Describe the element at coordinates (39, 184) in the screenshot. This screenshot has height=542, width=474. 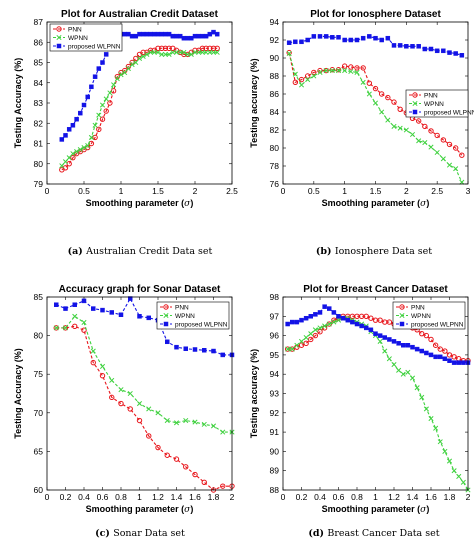
I see `y-tick-label: 79` at that location.